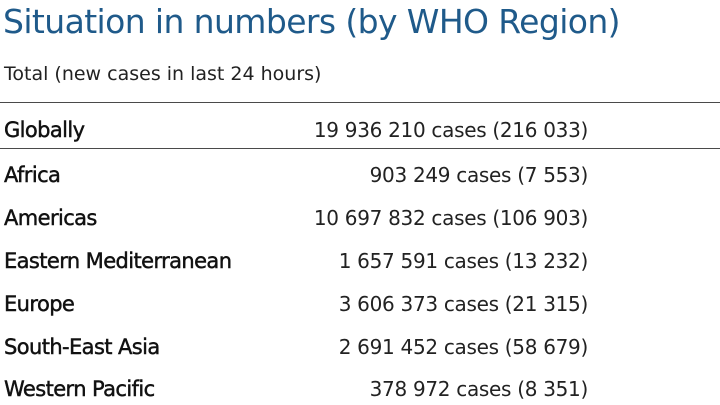 The height and width of the screenshot is (405, 720). Describe the element at coordinates (463, 304) in the screenshot. I see `region-value: 3 606 373 cases (21 315)` at that location.